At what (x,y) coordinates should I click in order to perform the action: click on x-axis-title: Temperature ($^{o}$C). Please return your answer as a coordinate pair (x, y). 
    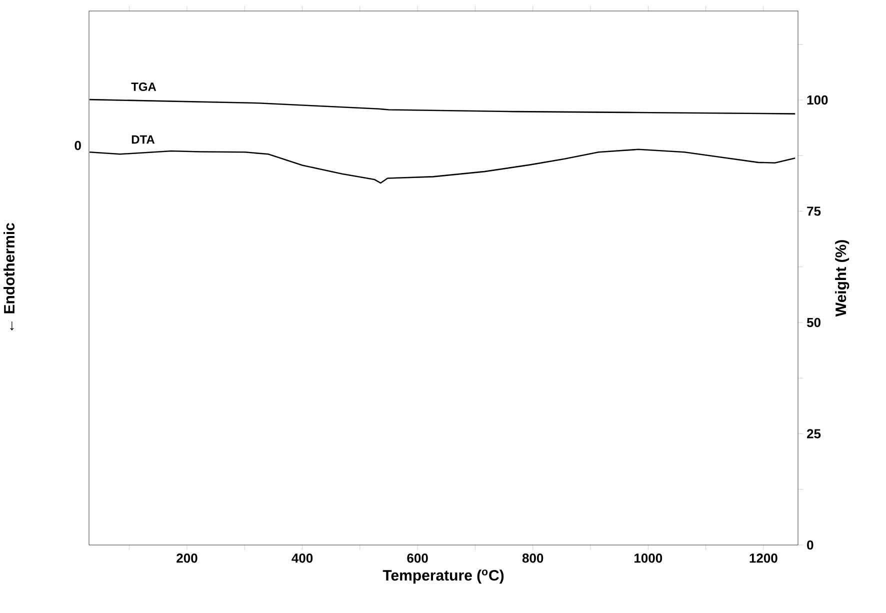
    Looking at the image, I should click on (443, 577).